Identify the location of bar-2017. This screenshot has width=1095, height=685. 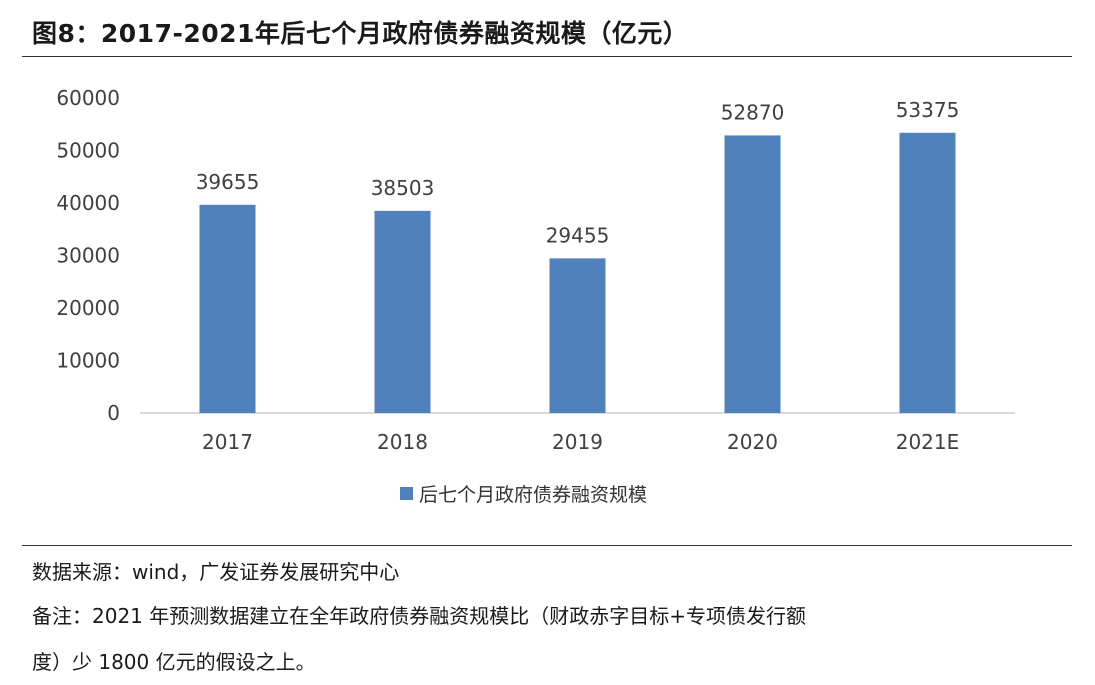
(227, 308).